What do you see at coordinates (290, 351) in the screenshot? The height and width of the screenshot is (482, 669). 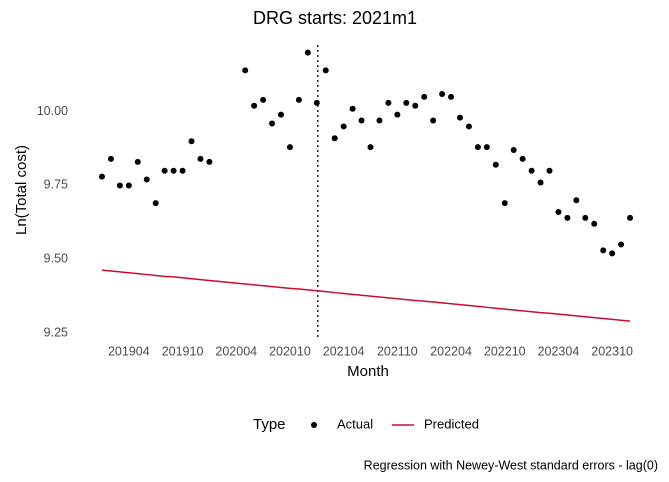 I see `x-tick-label: 202010` at bounding box center [290, 351].